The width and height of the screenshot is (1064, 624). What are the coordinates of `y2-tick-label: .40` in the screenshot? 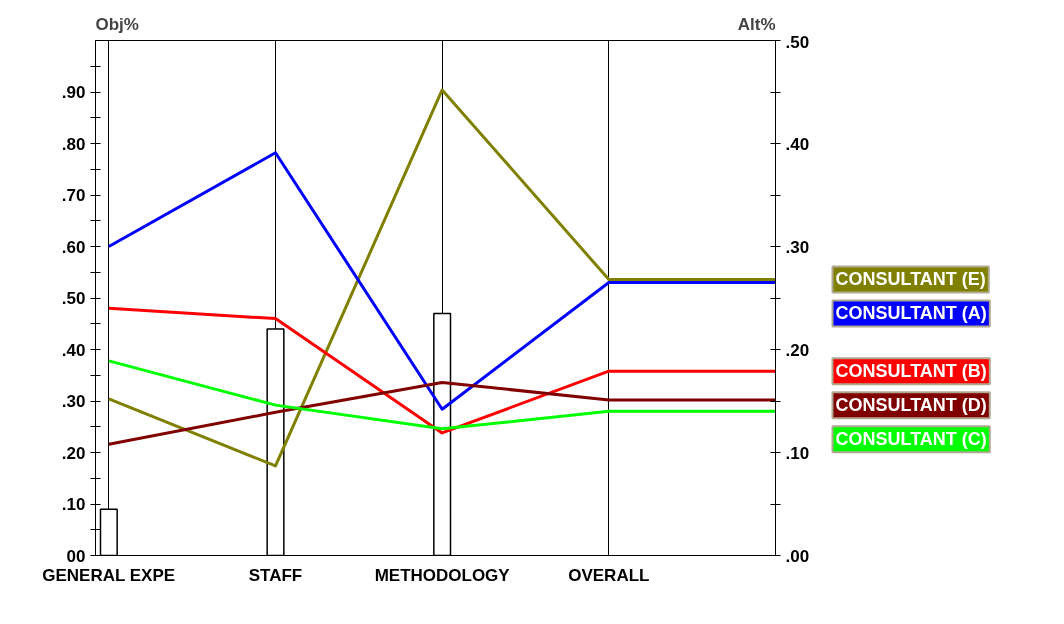 It's located at (797, 144).